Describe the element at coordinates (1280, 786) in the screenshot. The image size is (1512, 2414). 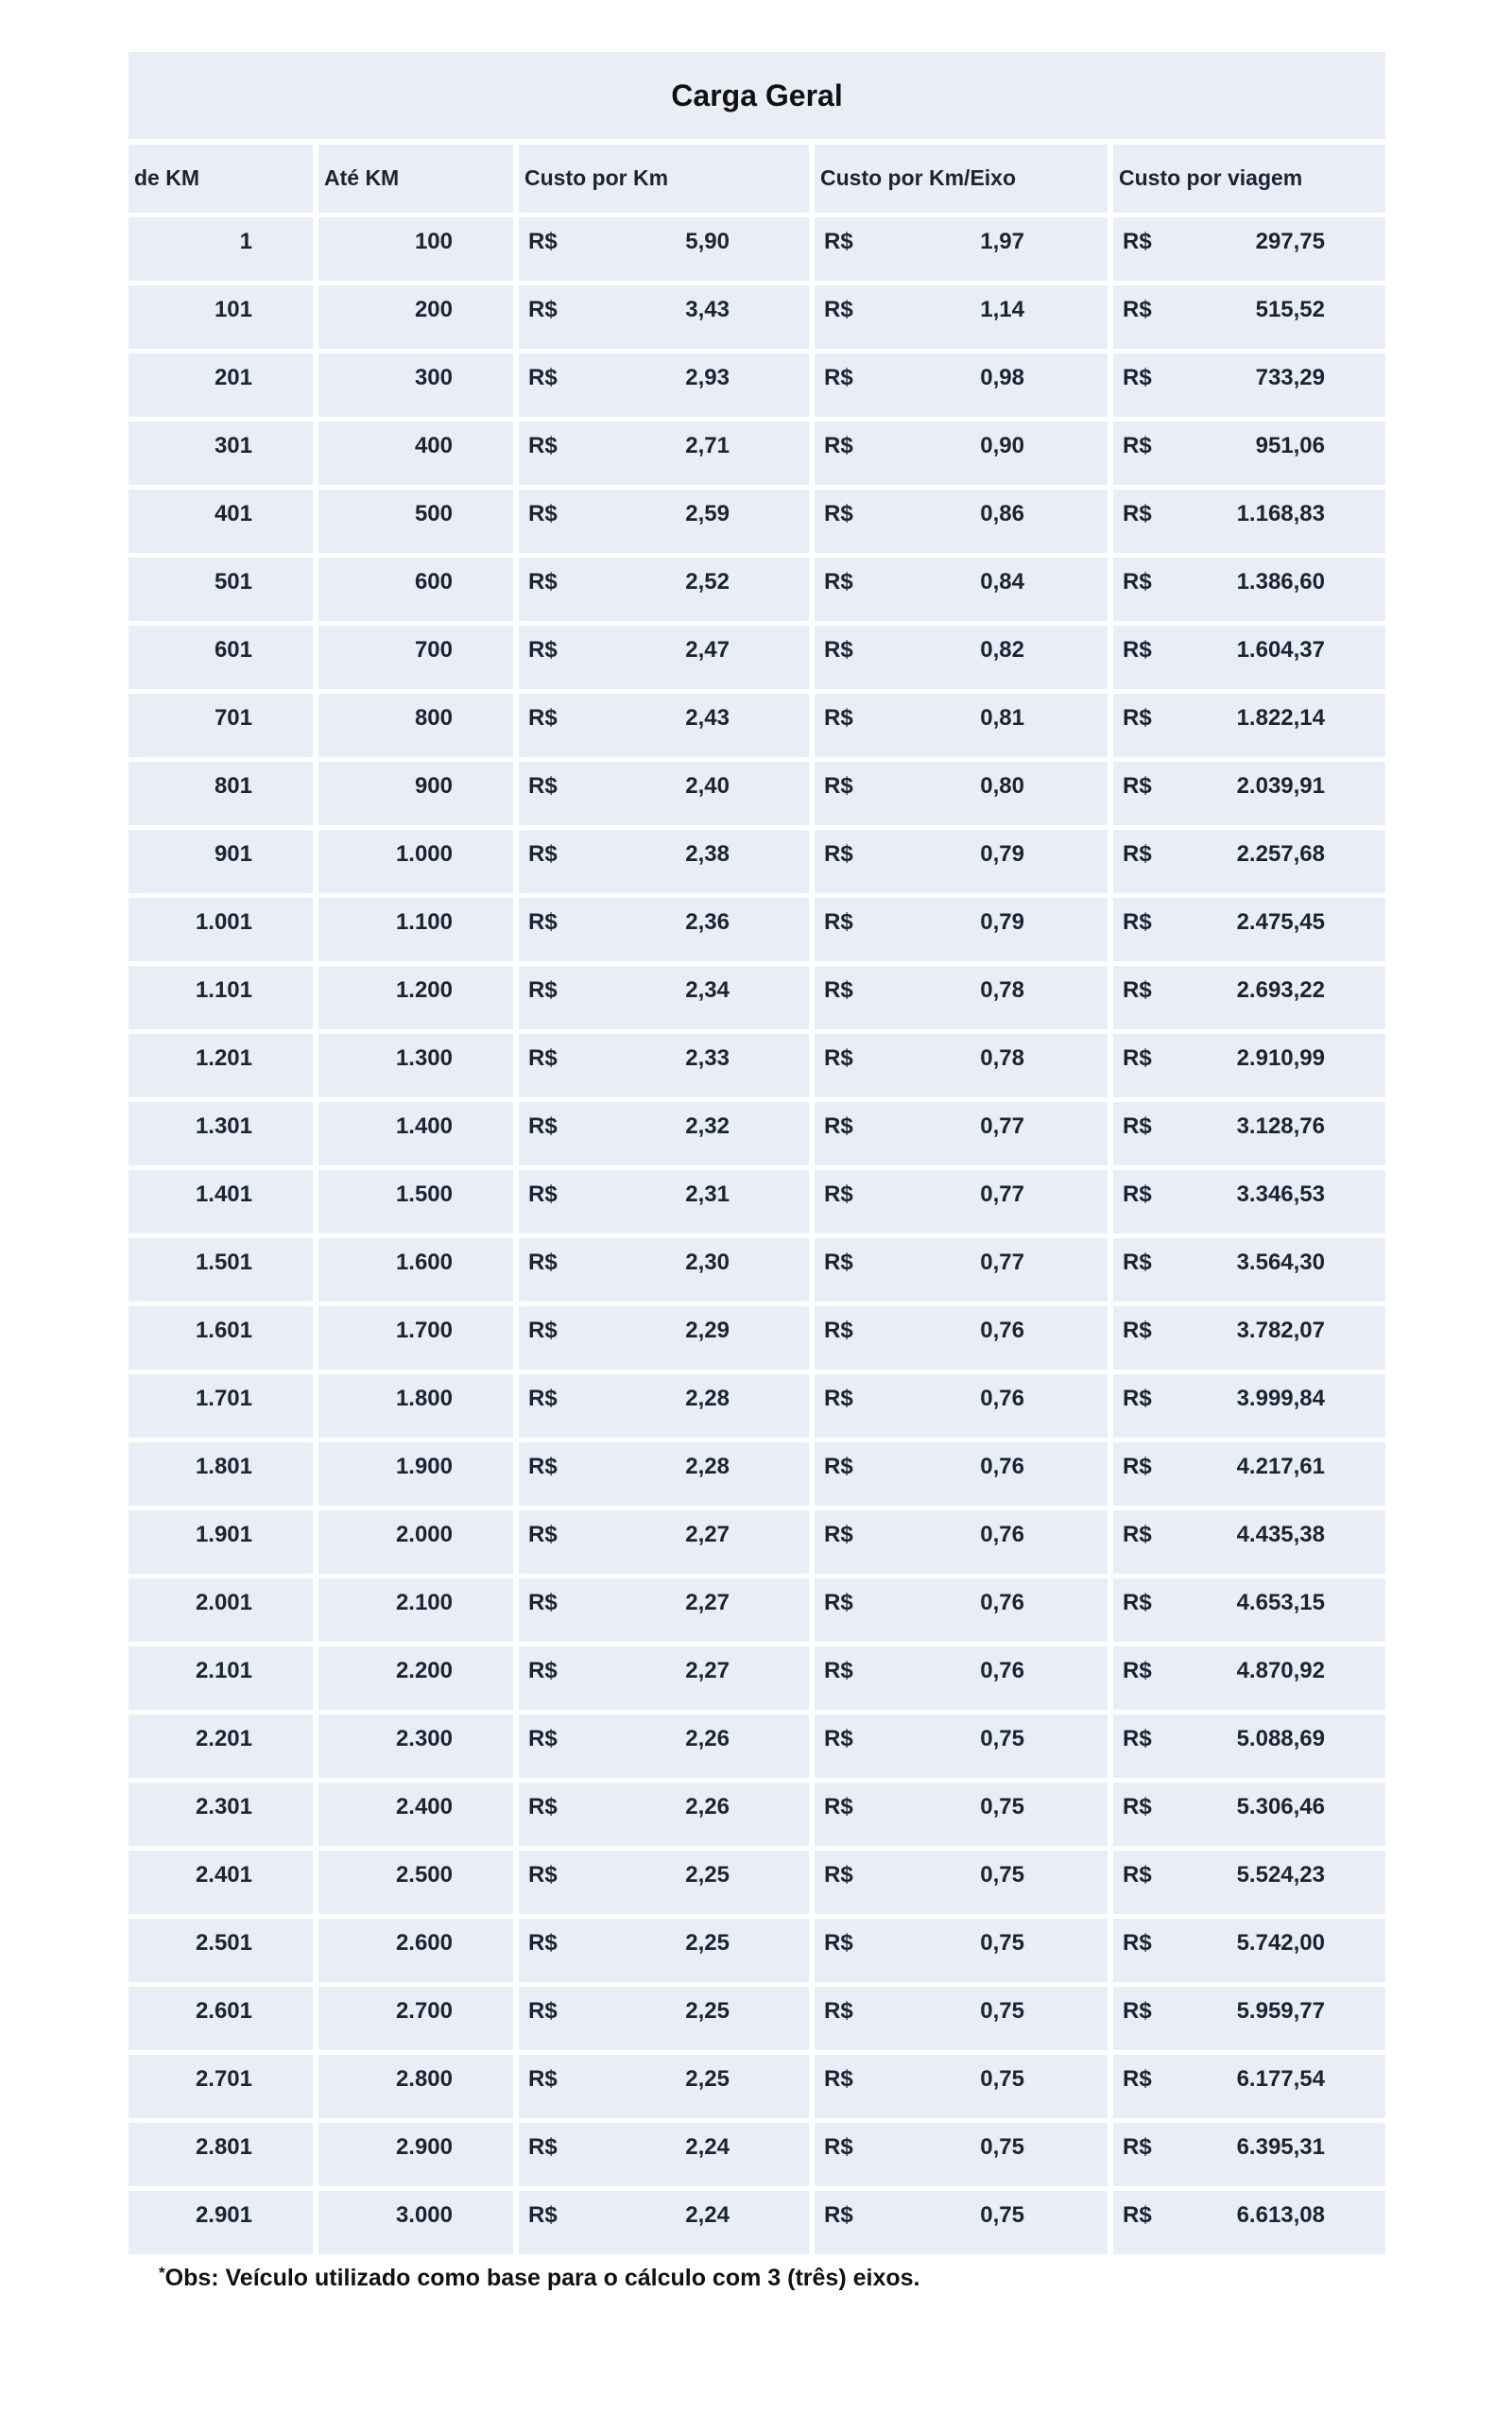
I see `cost-per-trip-value: 2.039,91` at that location.